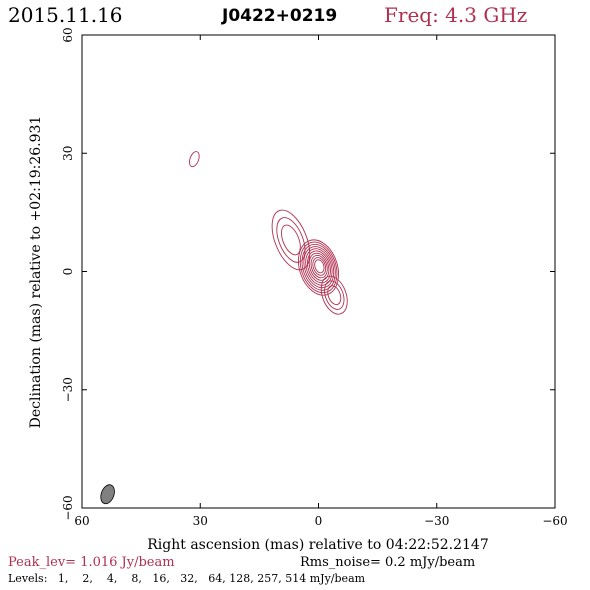 The width and height of the screenshot is (590, 590). Describe the element at coordinates (107, 494) in the screenshot. I see `restoring-beam` at that location.